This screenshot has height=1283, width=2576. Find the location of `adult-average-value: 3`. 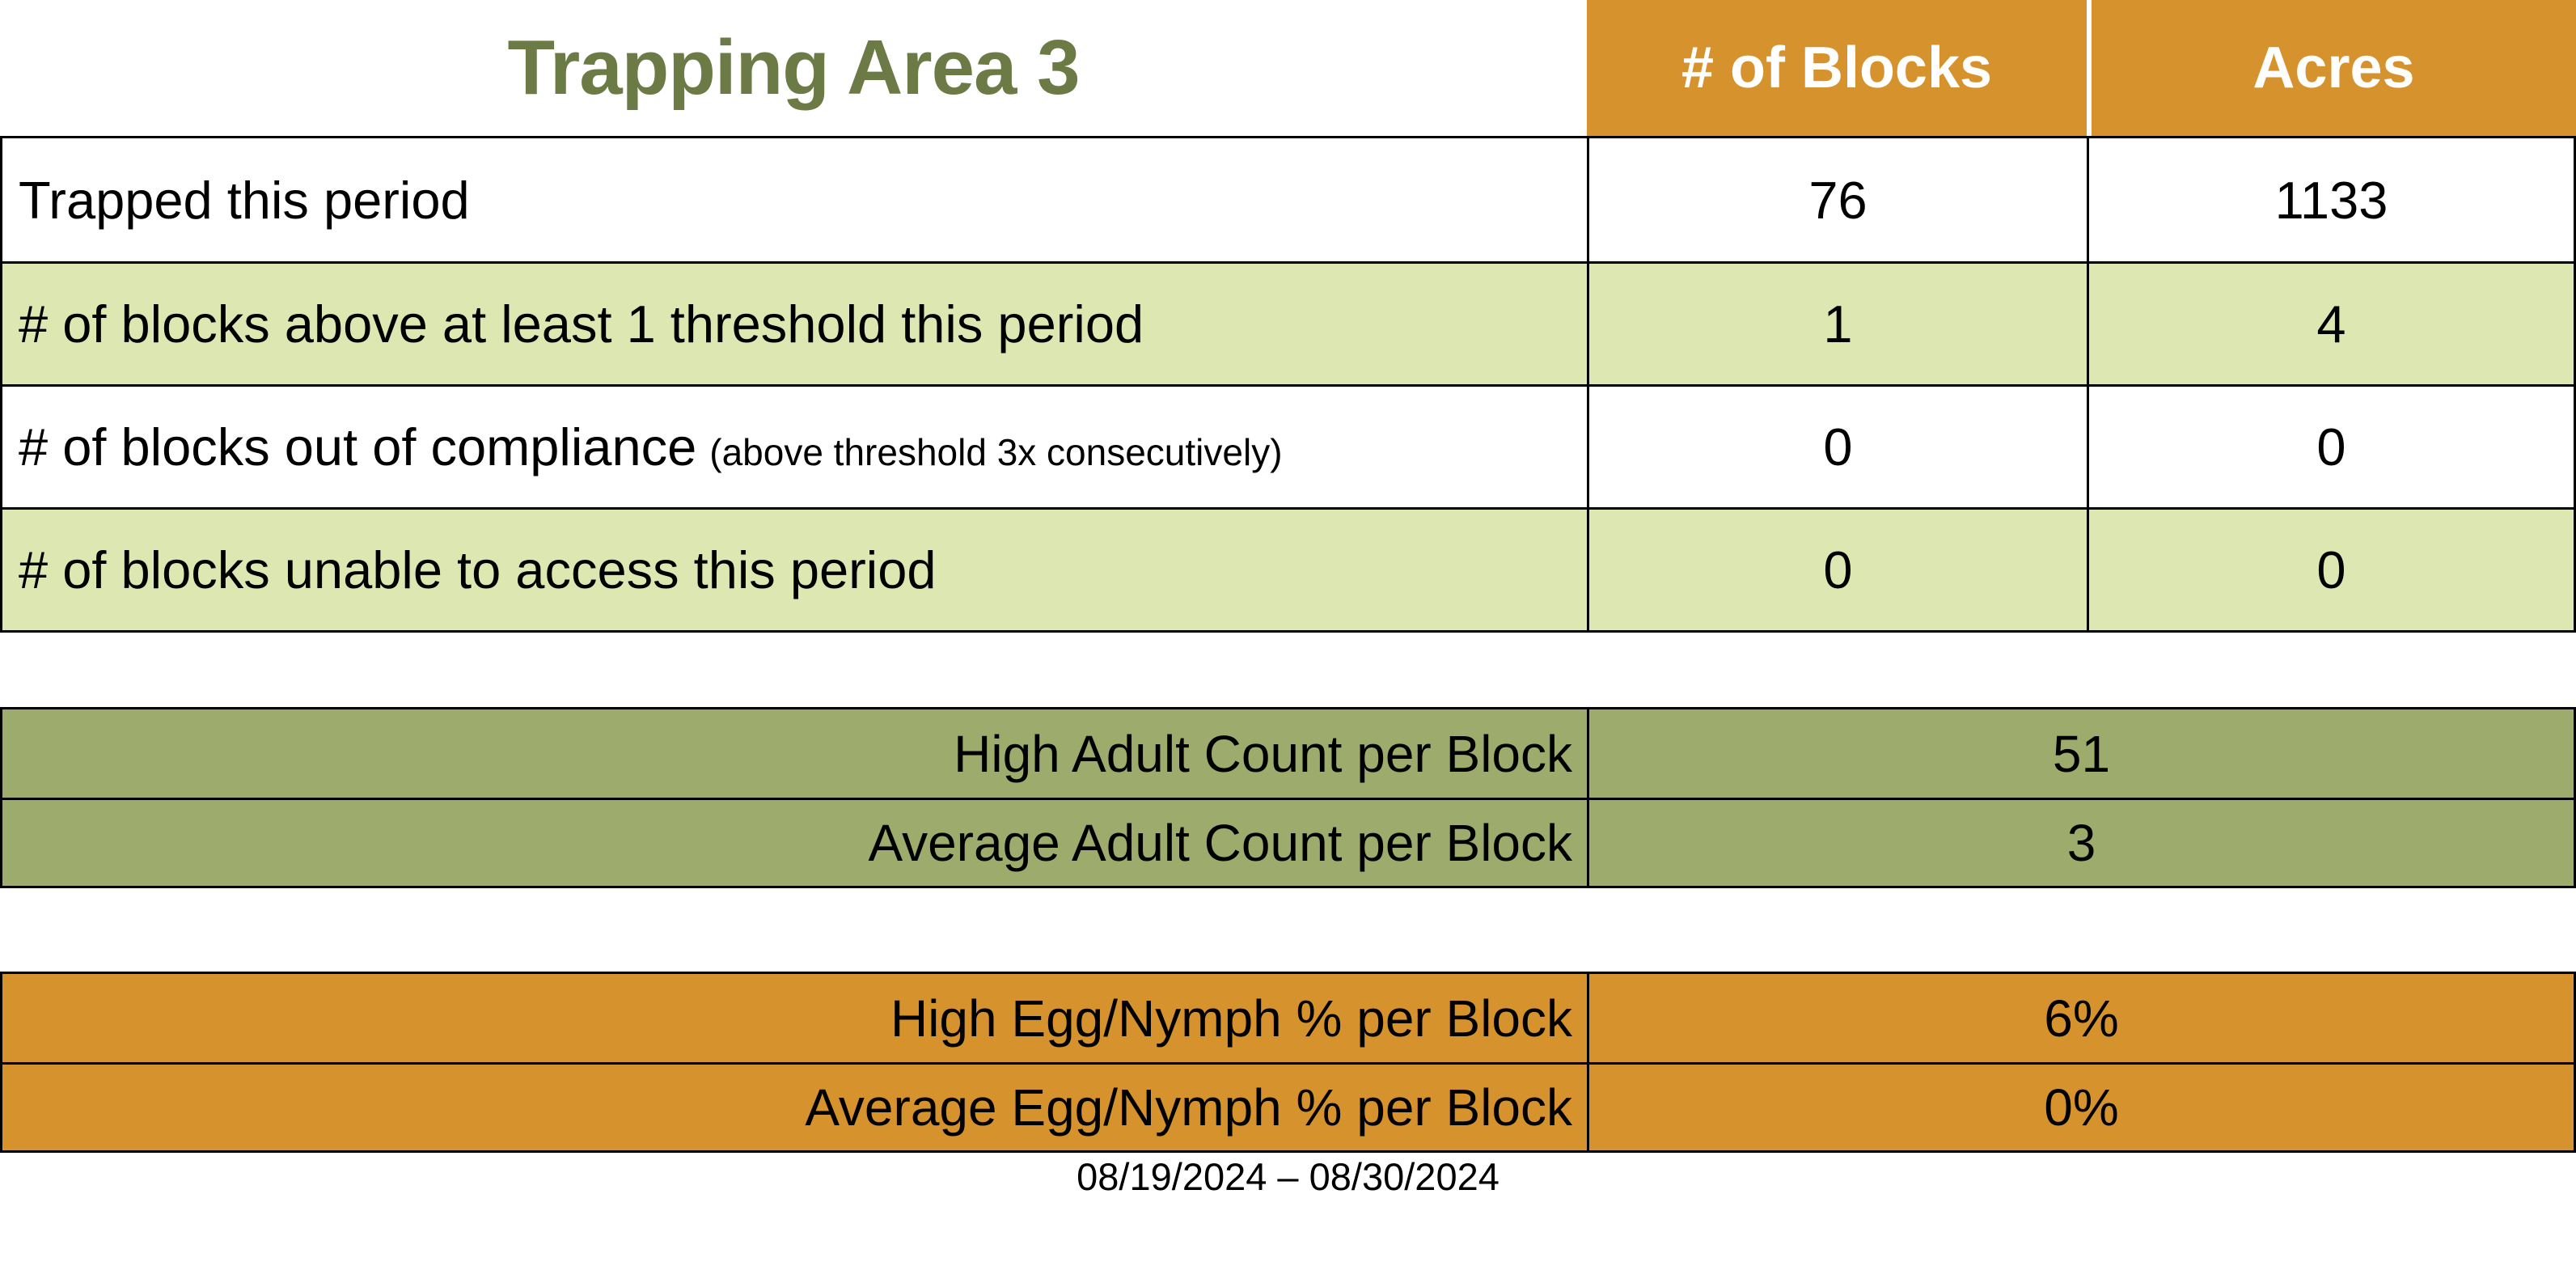

adult-average-value: 3 is located at coordinates (2080, 842).